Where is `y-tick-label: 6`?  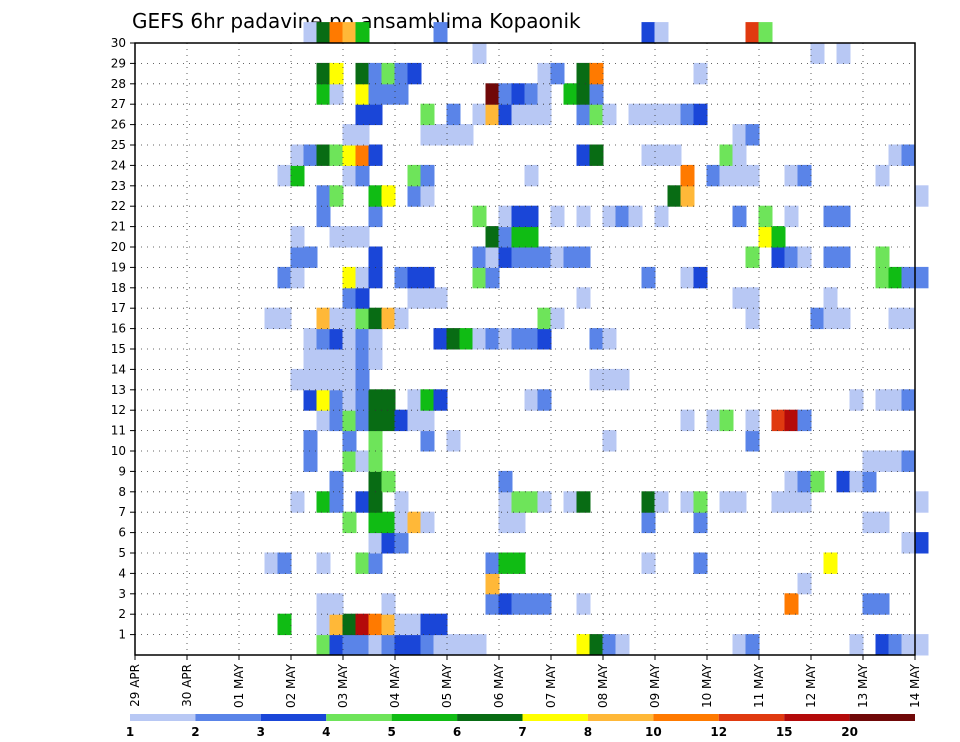 y-tick-label: 6 is located at coordinates (122, 533).